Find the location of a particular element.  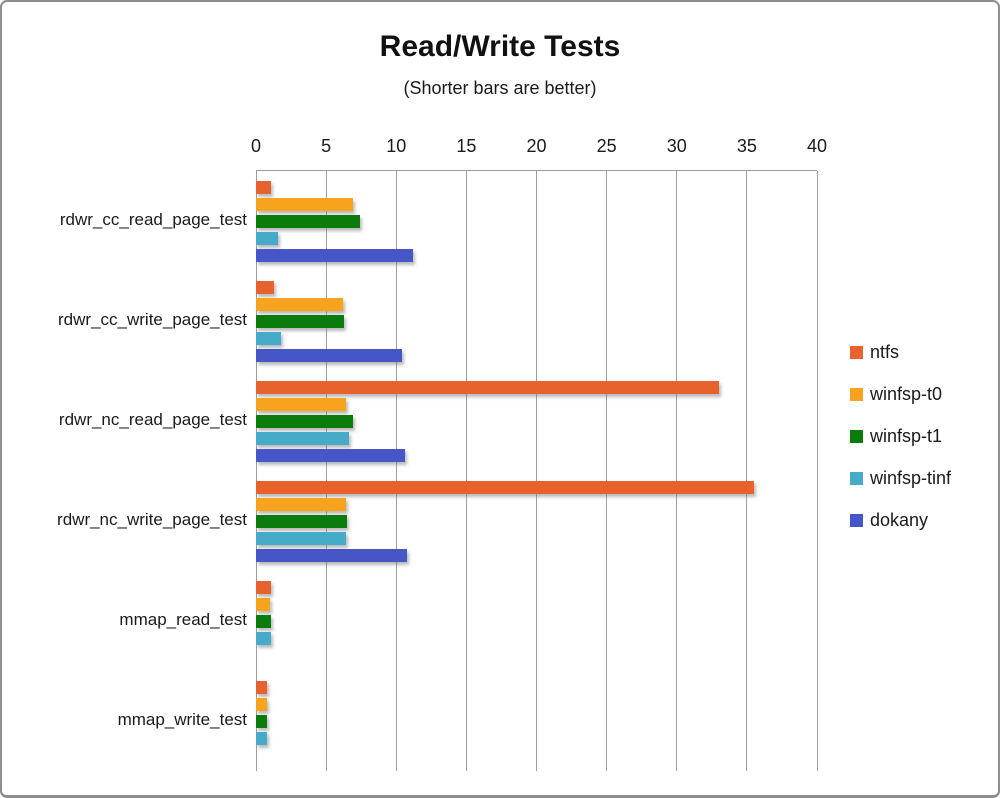

x-tick-label: 0 is located at coordinates (256, 146).